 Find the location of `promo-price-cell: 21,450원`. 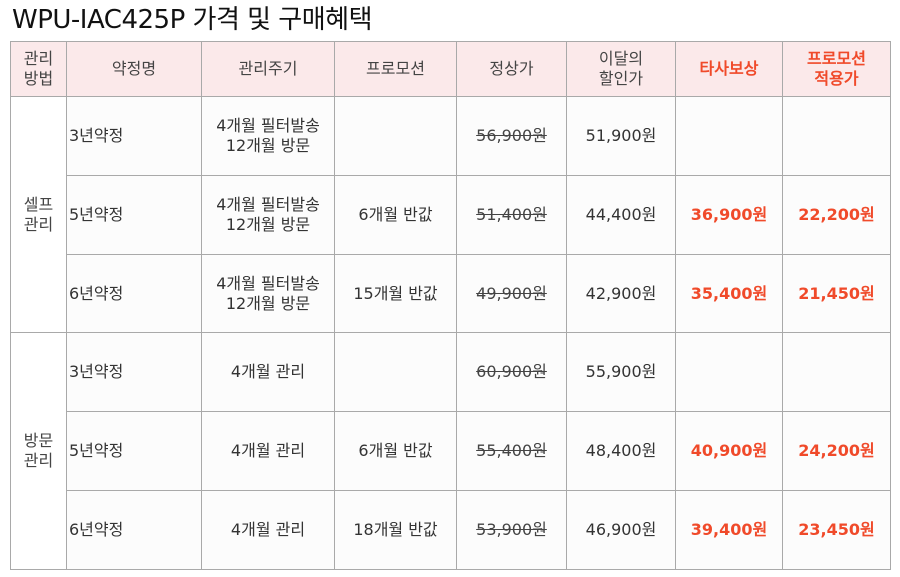

promo-price-cell: 21,450원 is located at coordinates (836, 293).